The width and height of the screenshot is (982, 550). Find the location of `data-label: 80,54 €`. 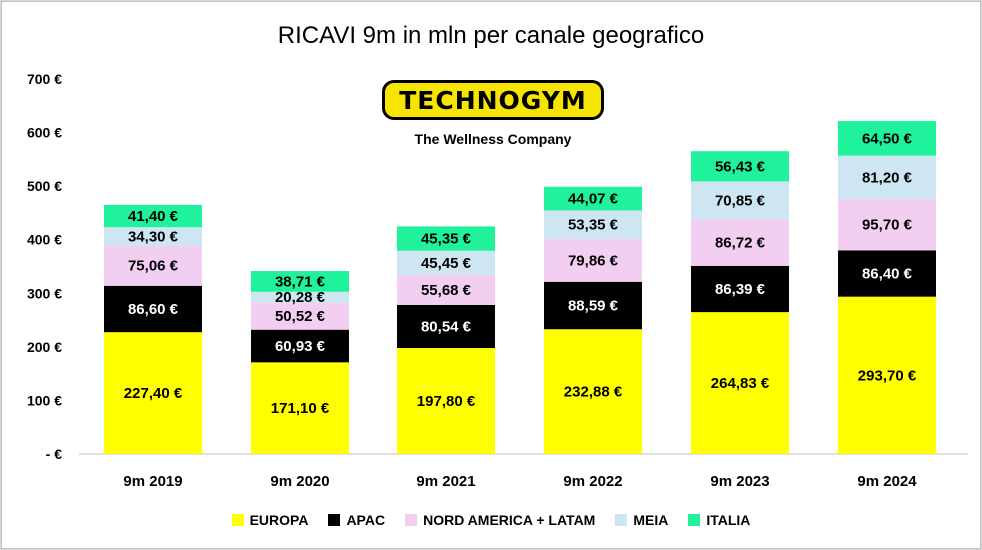

data-label: 80,54 € is located at coordinates (446, 326).